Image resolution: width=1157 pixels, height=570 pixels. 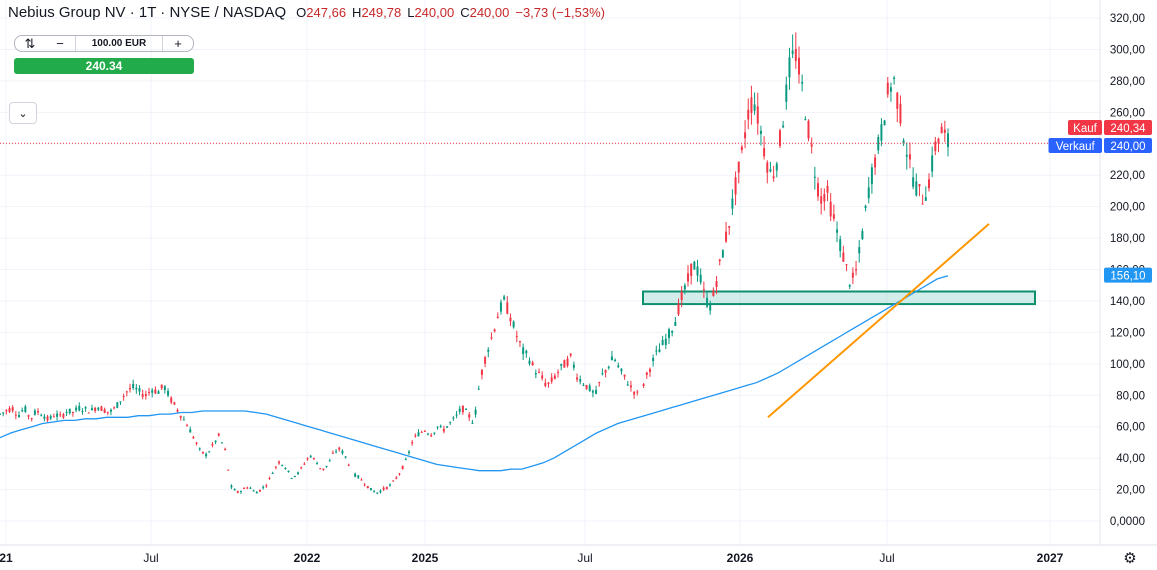 I want to click on buy-price-button: 240.34, so click(x=104, y=66).